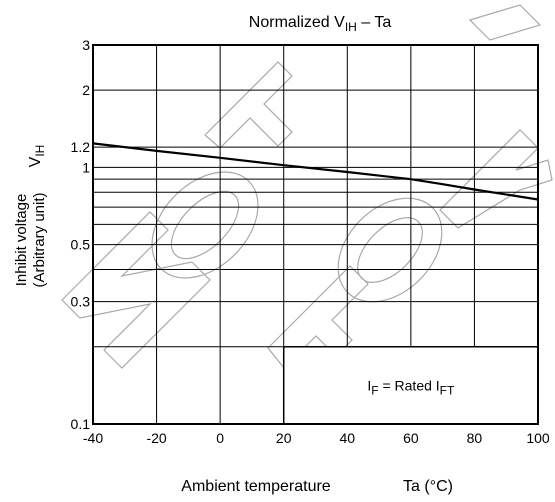 The width and height of the screenshot is (555, 502). What do you see at coordinates (21, 240) in the screenshot?
I see `y-axis-label-line1: Inhibit voltage` at bounding box center [21, 240].